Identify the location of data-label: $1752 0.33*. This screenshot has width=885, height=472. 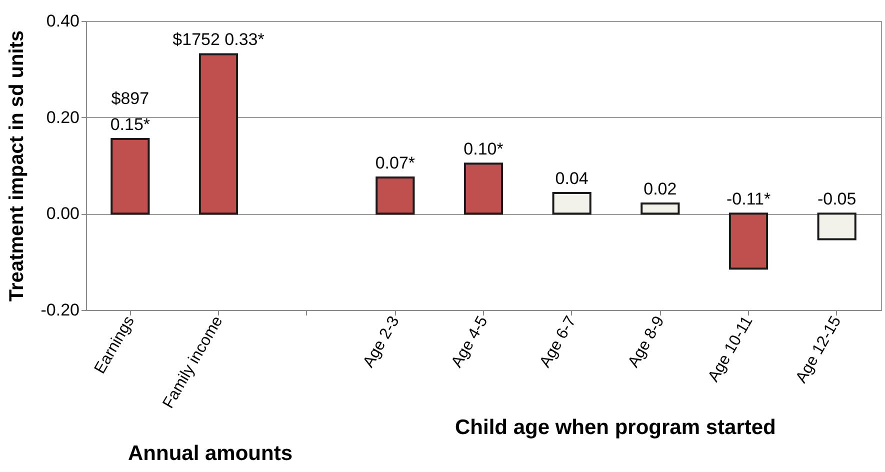
(218, 40).